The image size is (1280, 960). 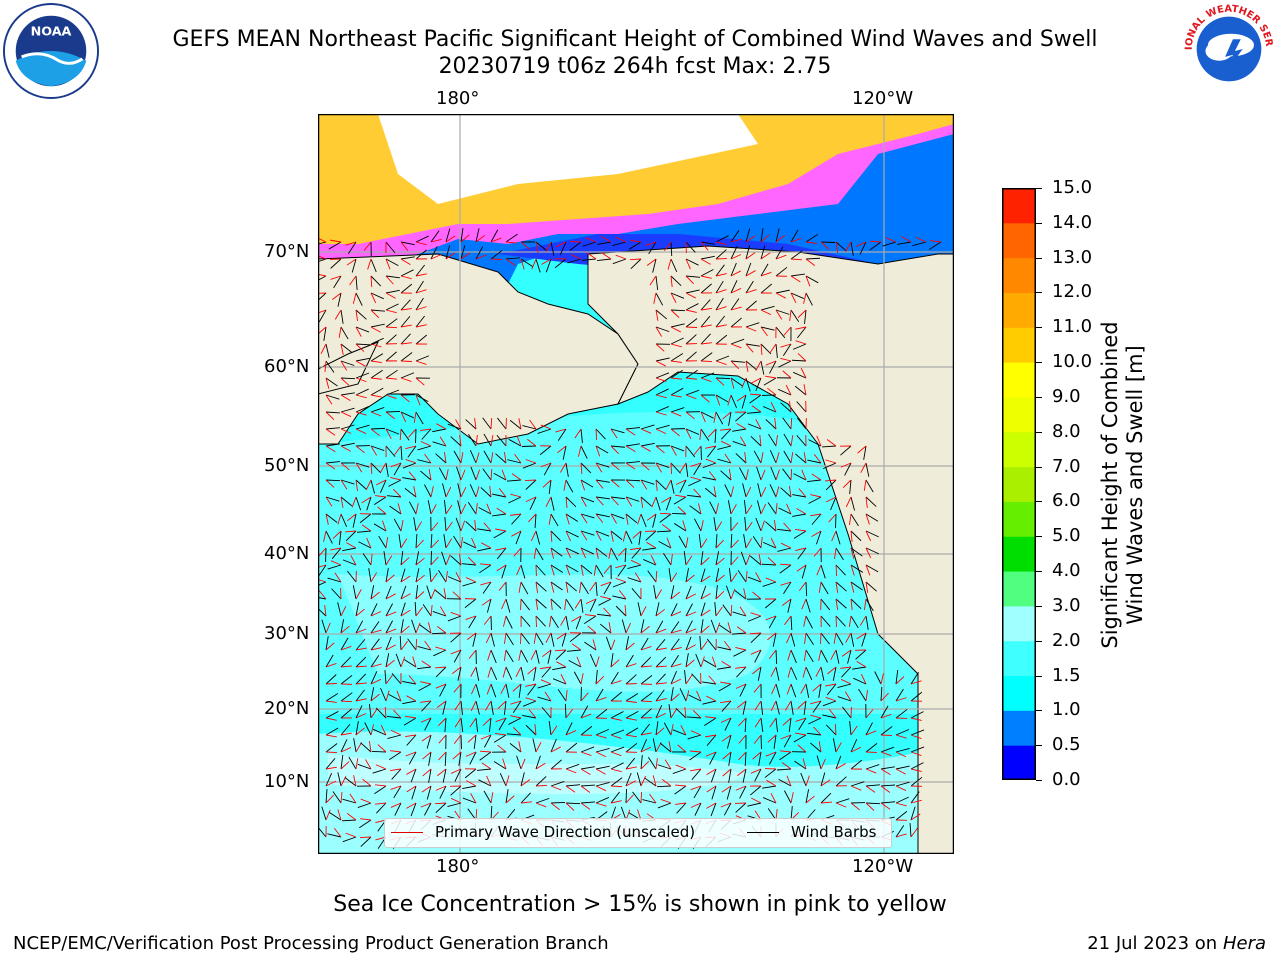 What do you see at coordinates (1066, 501) in the screenshot?
I see `colorbar-tick: 6.0` at bounding box center [1066, 501].